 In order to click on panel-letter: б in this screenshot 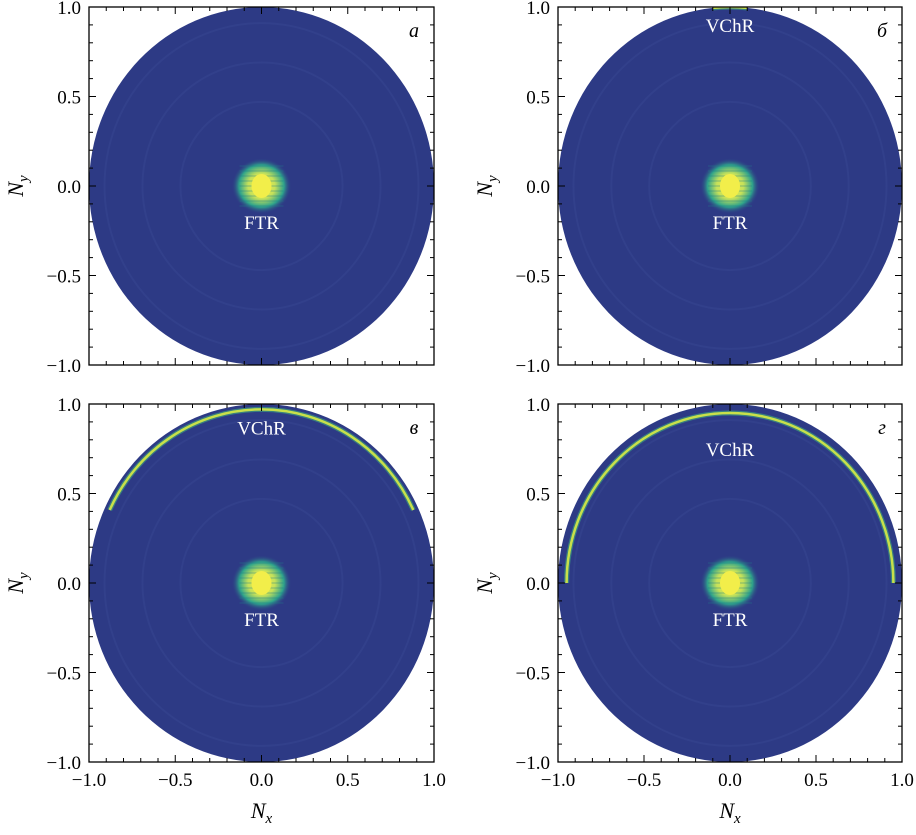, I will do `click(882, 31)`.